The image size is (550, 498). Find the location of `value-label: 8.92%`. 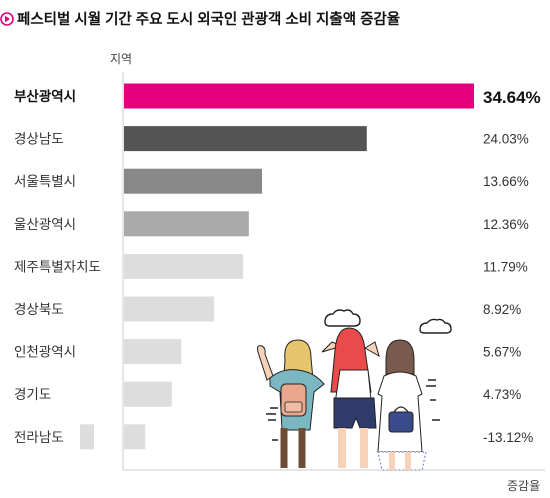

value-label: 8.92% is located at coordinates (502, 309).